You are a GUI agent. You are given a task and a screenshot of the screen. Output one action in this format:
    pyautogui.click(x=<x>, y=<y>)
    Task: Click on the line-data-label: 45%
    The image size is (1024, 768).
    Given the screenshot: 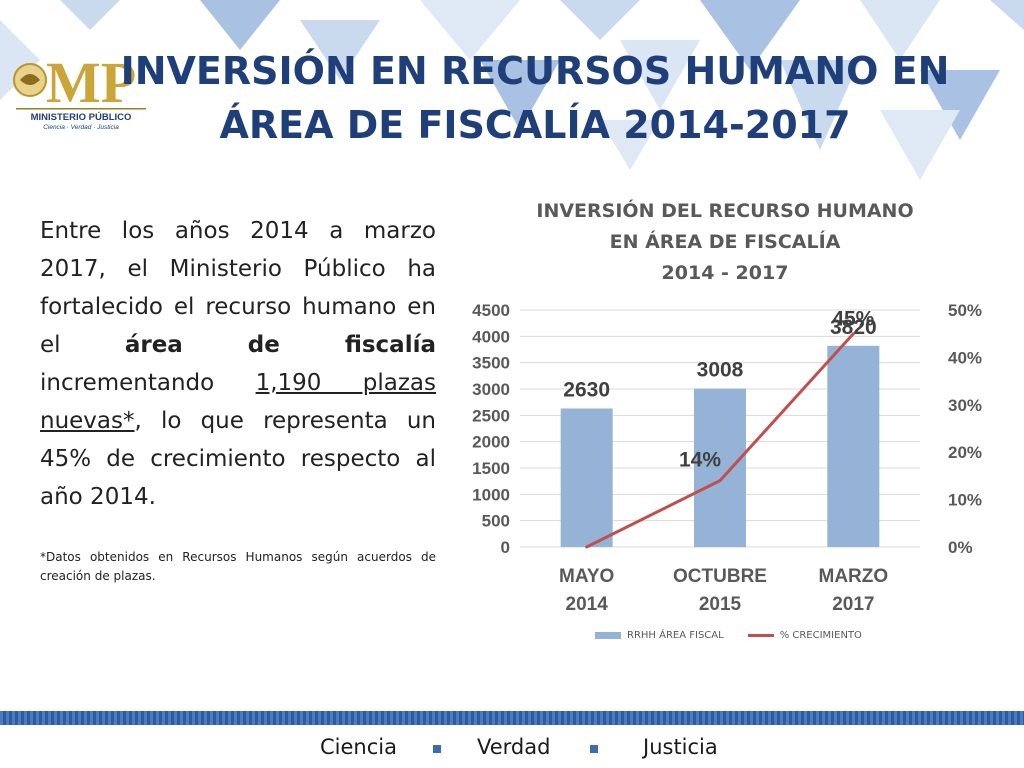 What is the action you would take?
    pyautogui.click(x=853, y=319)
    